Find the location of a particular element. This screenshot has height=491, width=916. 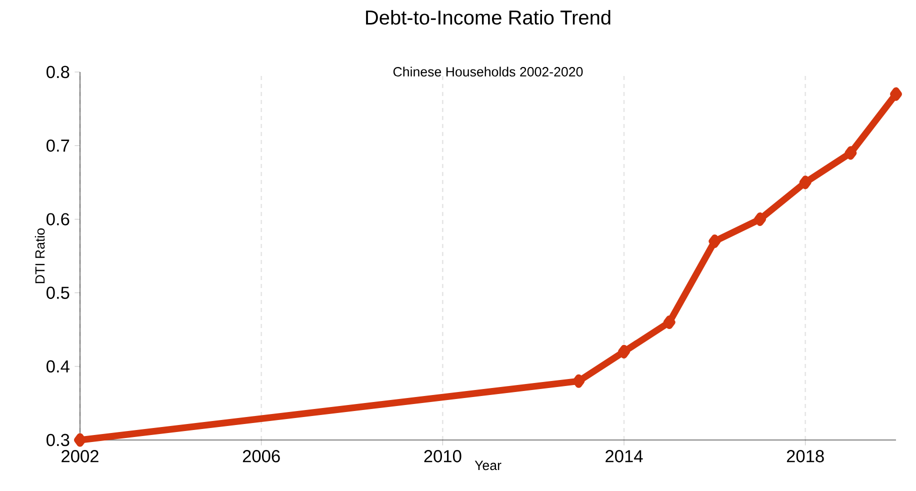

x-axis-title: Year is located at coordinates (488, 465).